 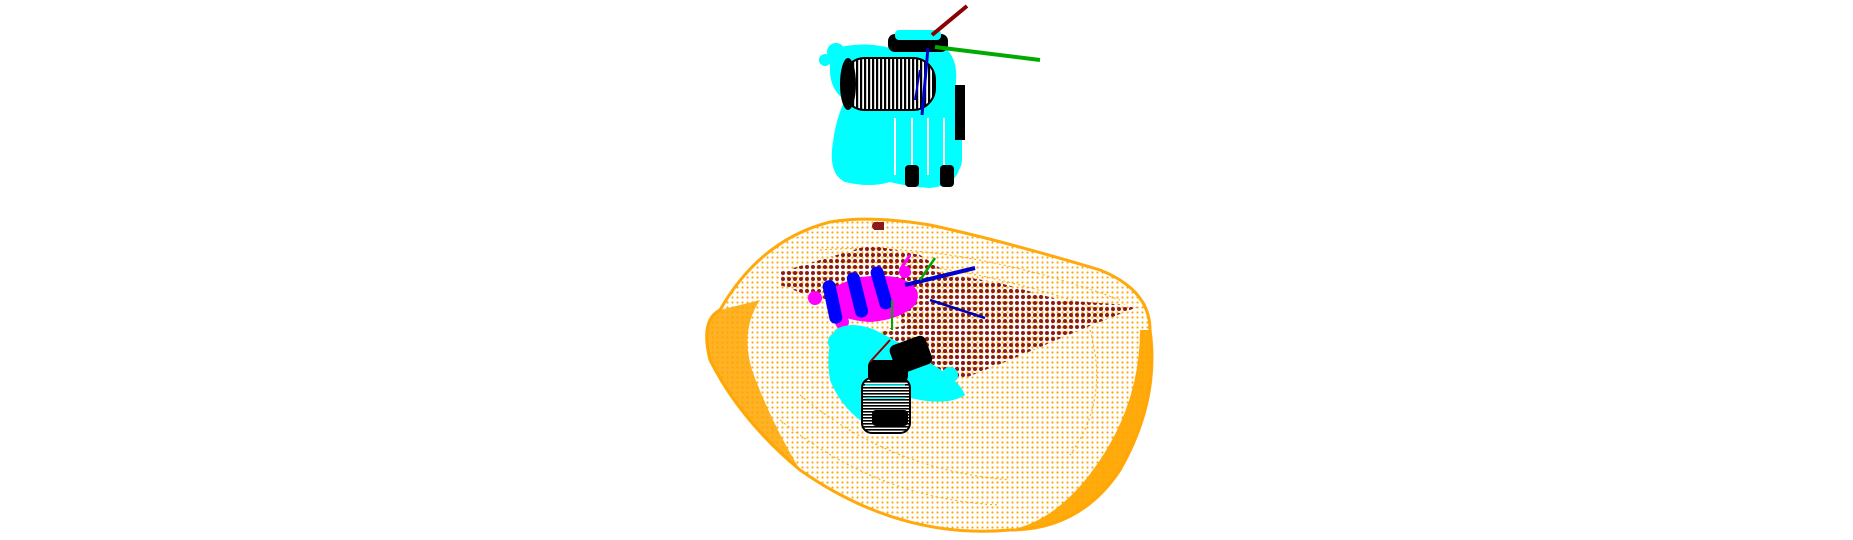 What do you see at coordinates (925, 81) in the screenshot?
I see `axis-z-line` at bounding box center [925, 81].